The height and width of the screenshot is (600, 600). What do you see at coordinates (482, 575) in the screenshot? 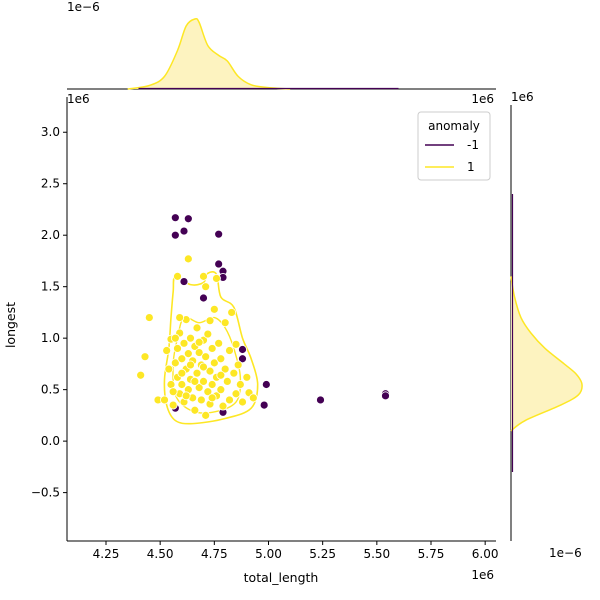
I see `x-offset-label: 1e6` at bounding box center [482, 575].